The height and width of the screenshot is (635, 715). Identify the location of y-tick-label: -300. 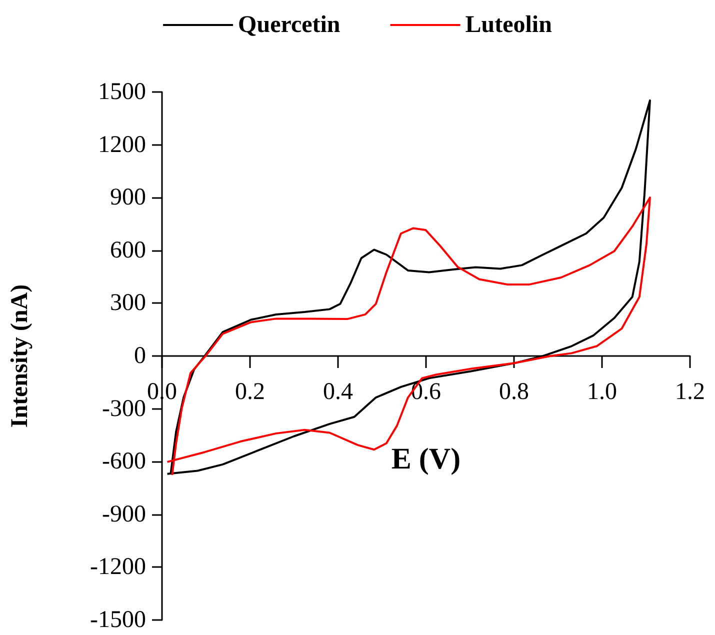
(124, 409).